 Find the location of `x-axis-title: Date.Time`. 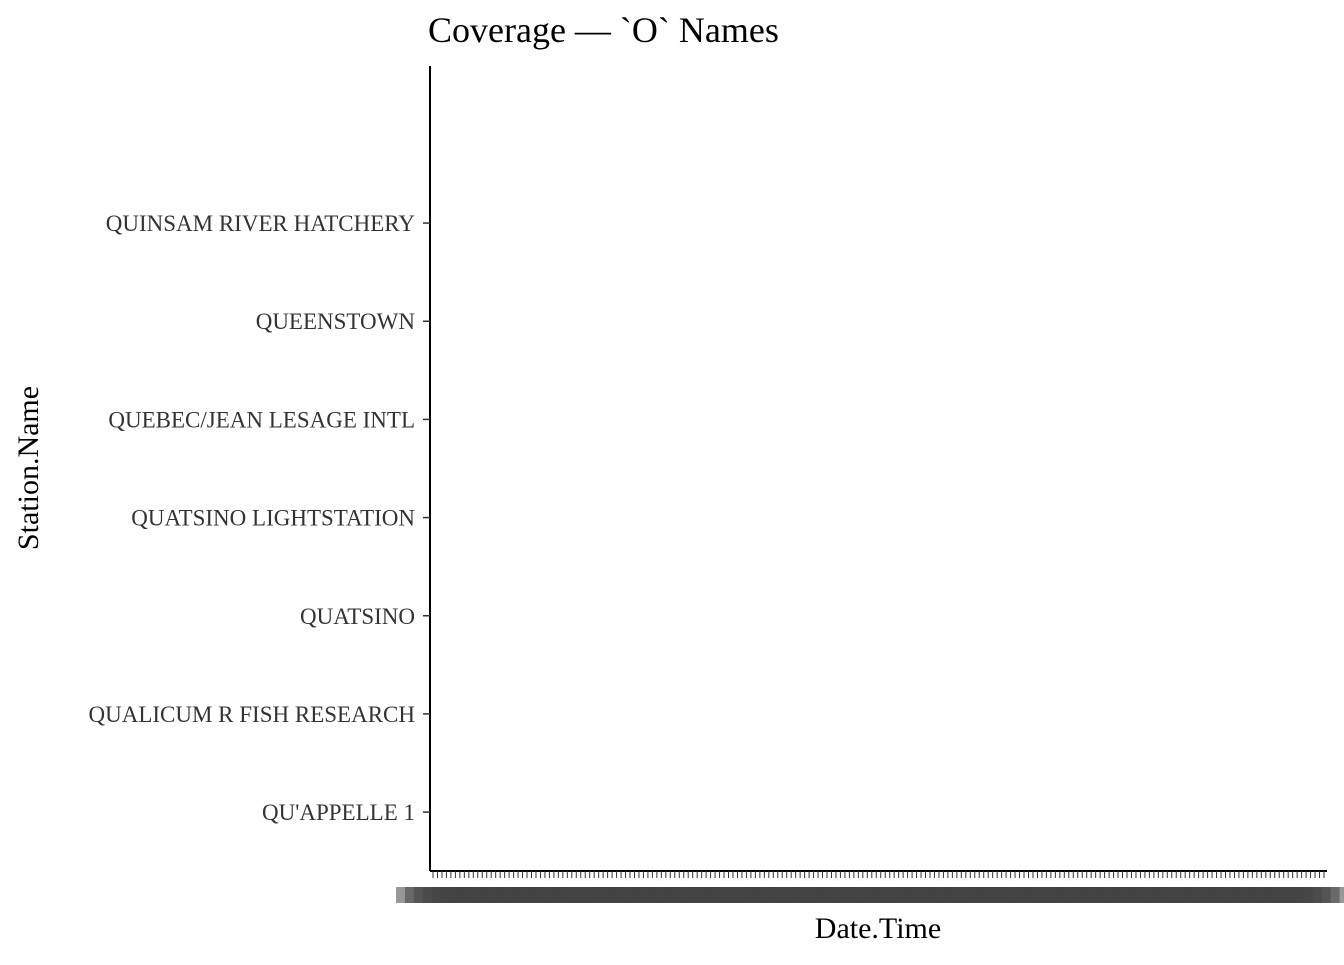

x-axis-title: Date.Time is located at coordinates (878, 928).